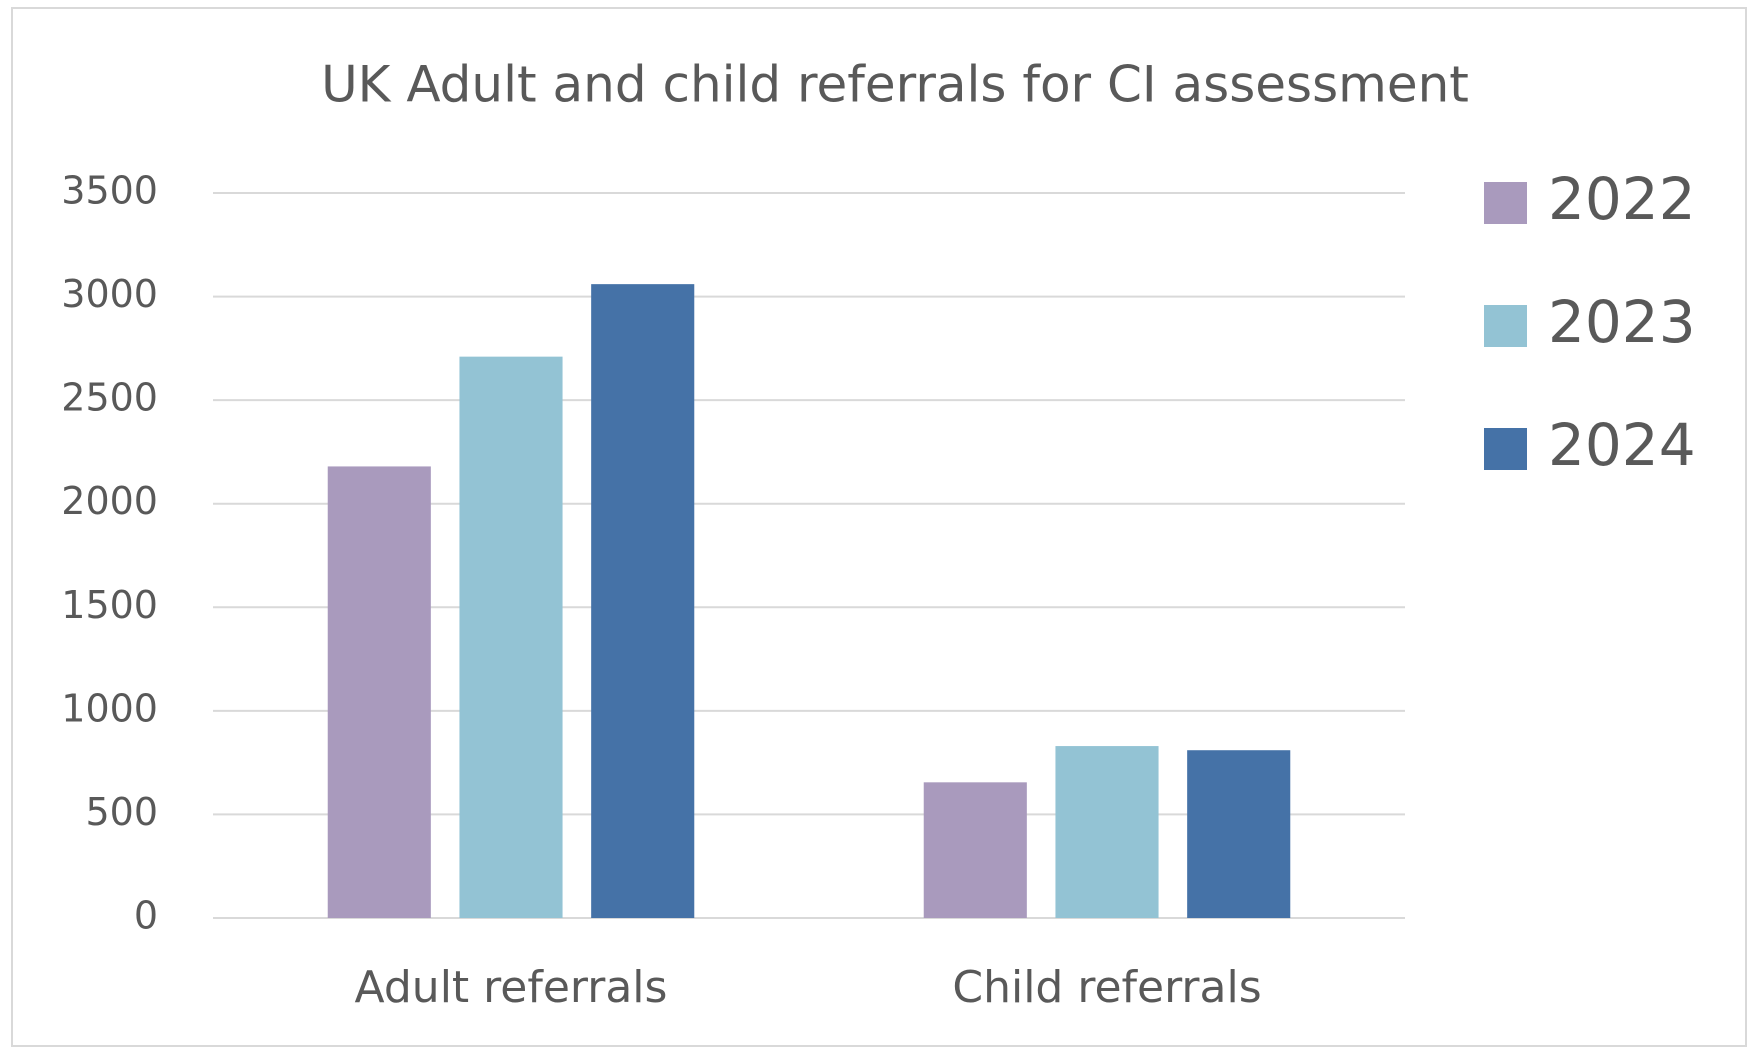 Image resolution: width=1760 pixels, height=1051 pixels. I want to click on y-tick-label: 1500, so click(109, 605).